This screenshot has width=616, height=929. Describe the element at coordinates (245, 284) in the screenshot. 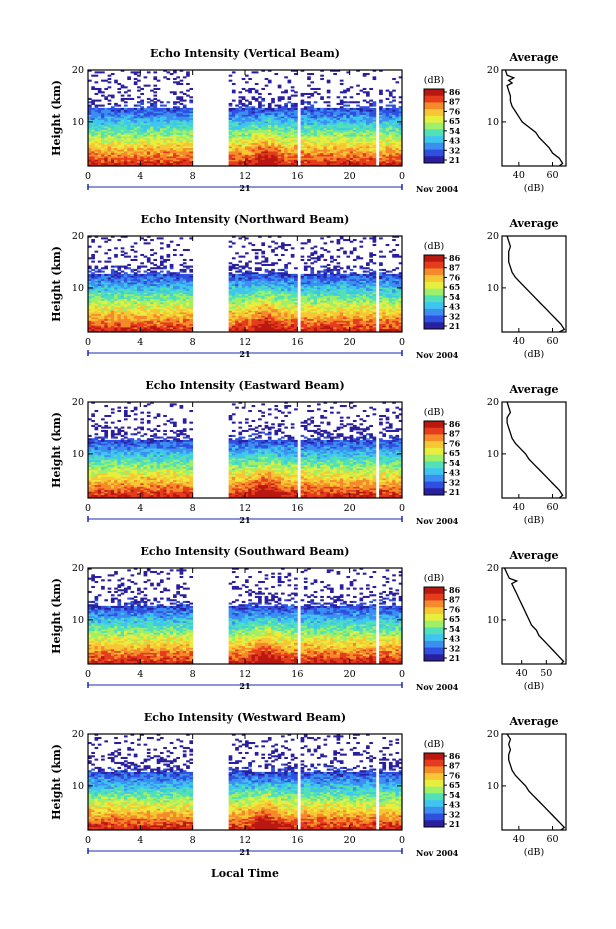

I see `heatmap-cells` at that location.